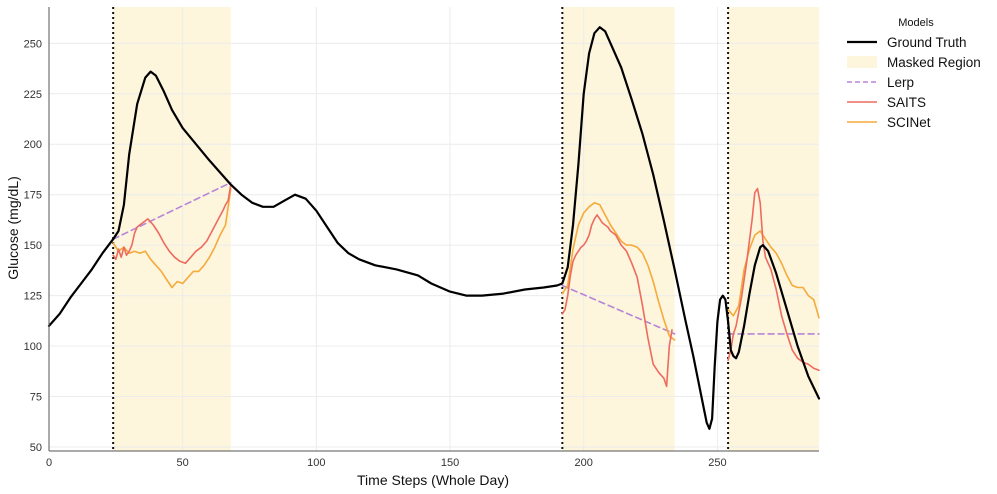  What do you see at coordinates (862, 62) in the screenshot?
I see `legend-masked-region-swatch` at bounding box center [862, 62].